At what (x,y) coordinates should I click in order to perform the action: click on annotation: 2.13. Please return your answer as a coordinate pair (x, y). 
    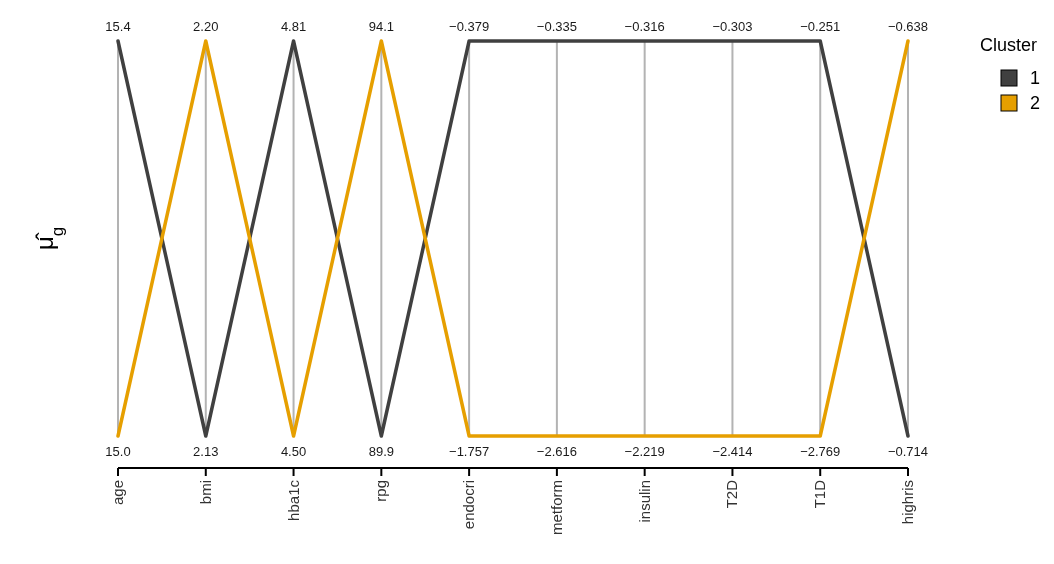
    Looking at the image, I should click on (206, 451).